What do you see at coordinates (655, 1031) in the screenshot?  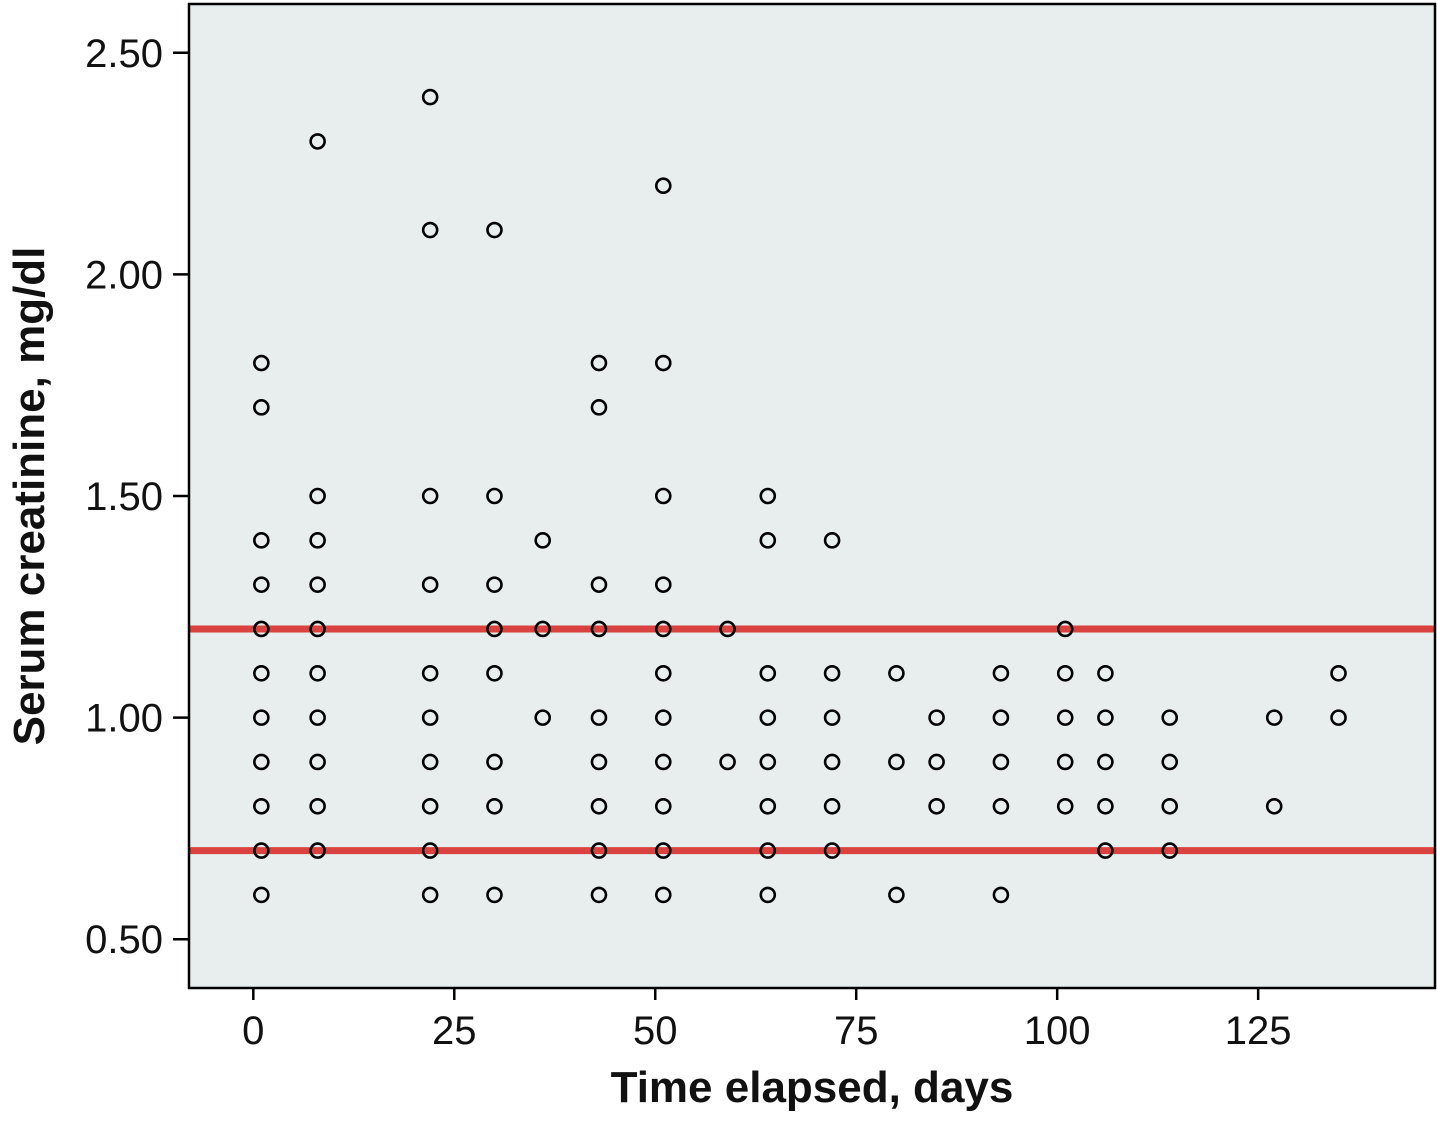 I see `x-tick-label: 50` at bounding box center [655, 1031].